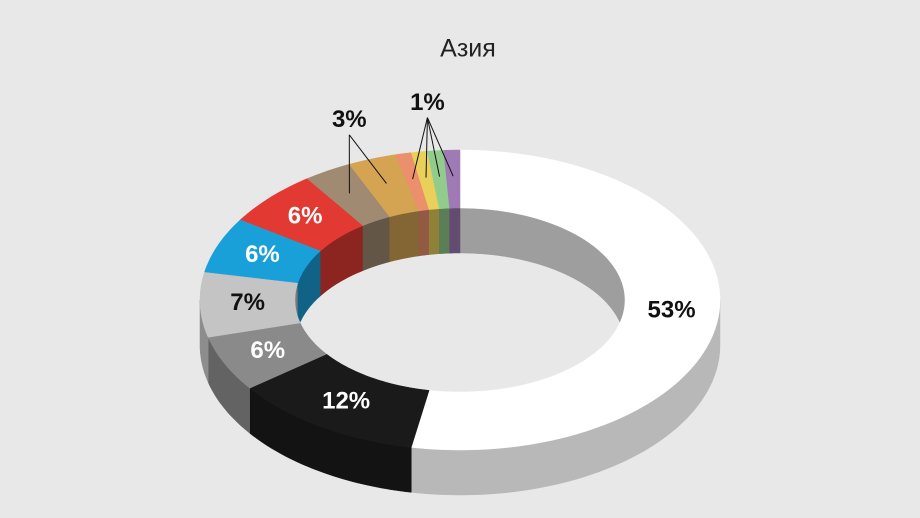 This screenshot has width=920, height=518. What do you see at coordinates (349, 119) in the screenshot?
I see `data-label: 3%` at bounding box center [349, 119].